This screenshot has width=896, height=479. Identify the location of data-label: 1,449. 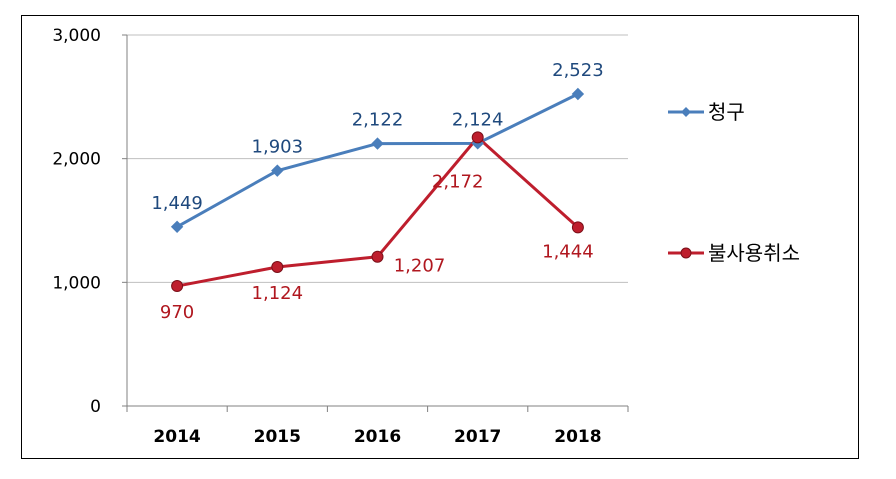
(177, 203).